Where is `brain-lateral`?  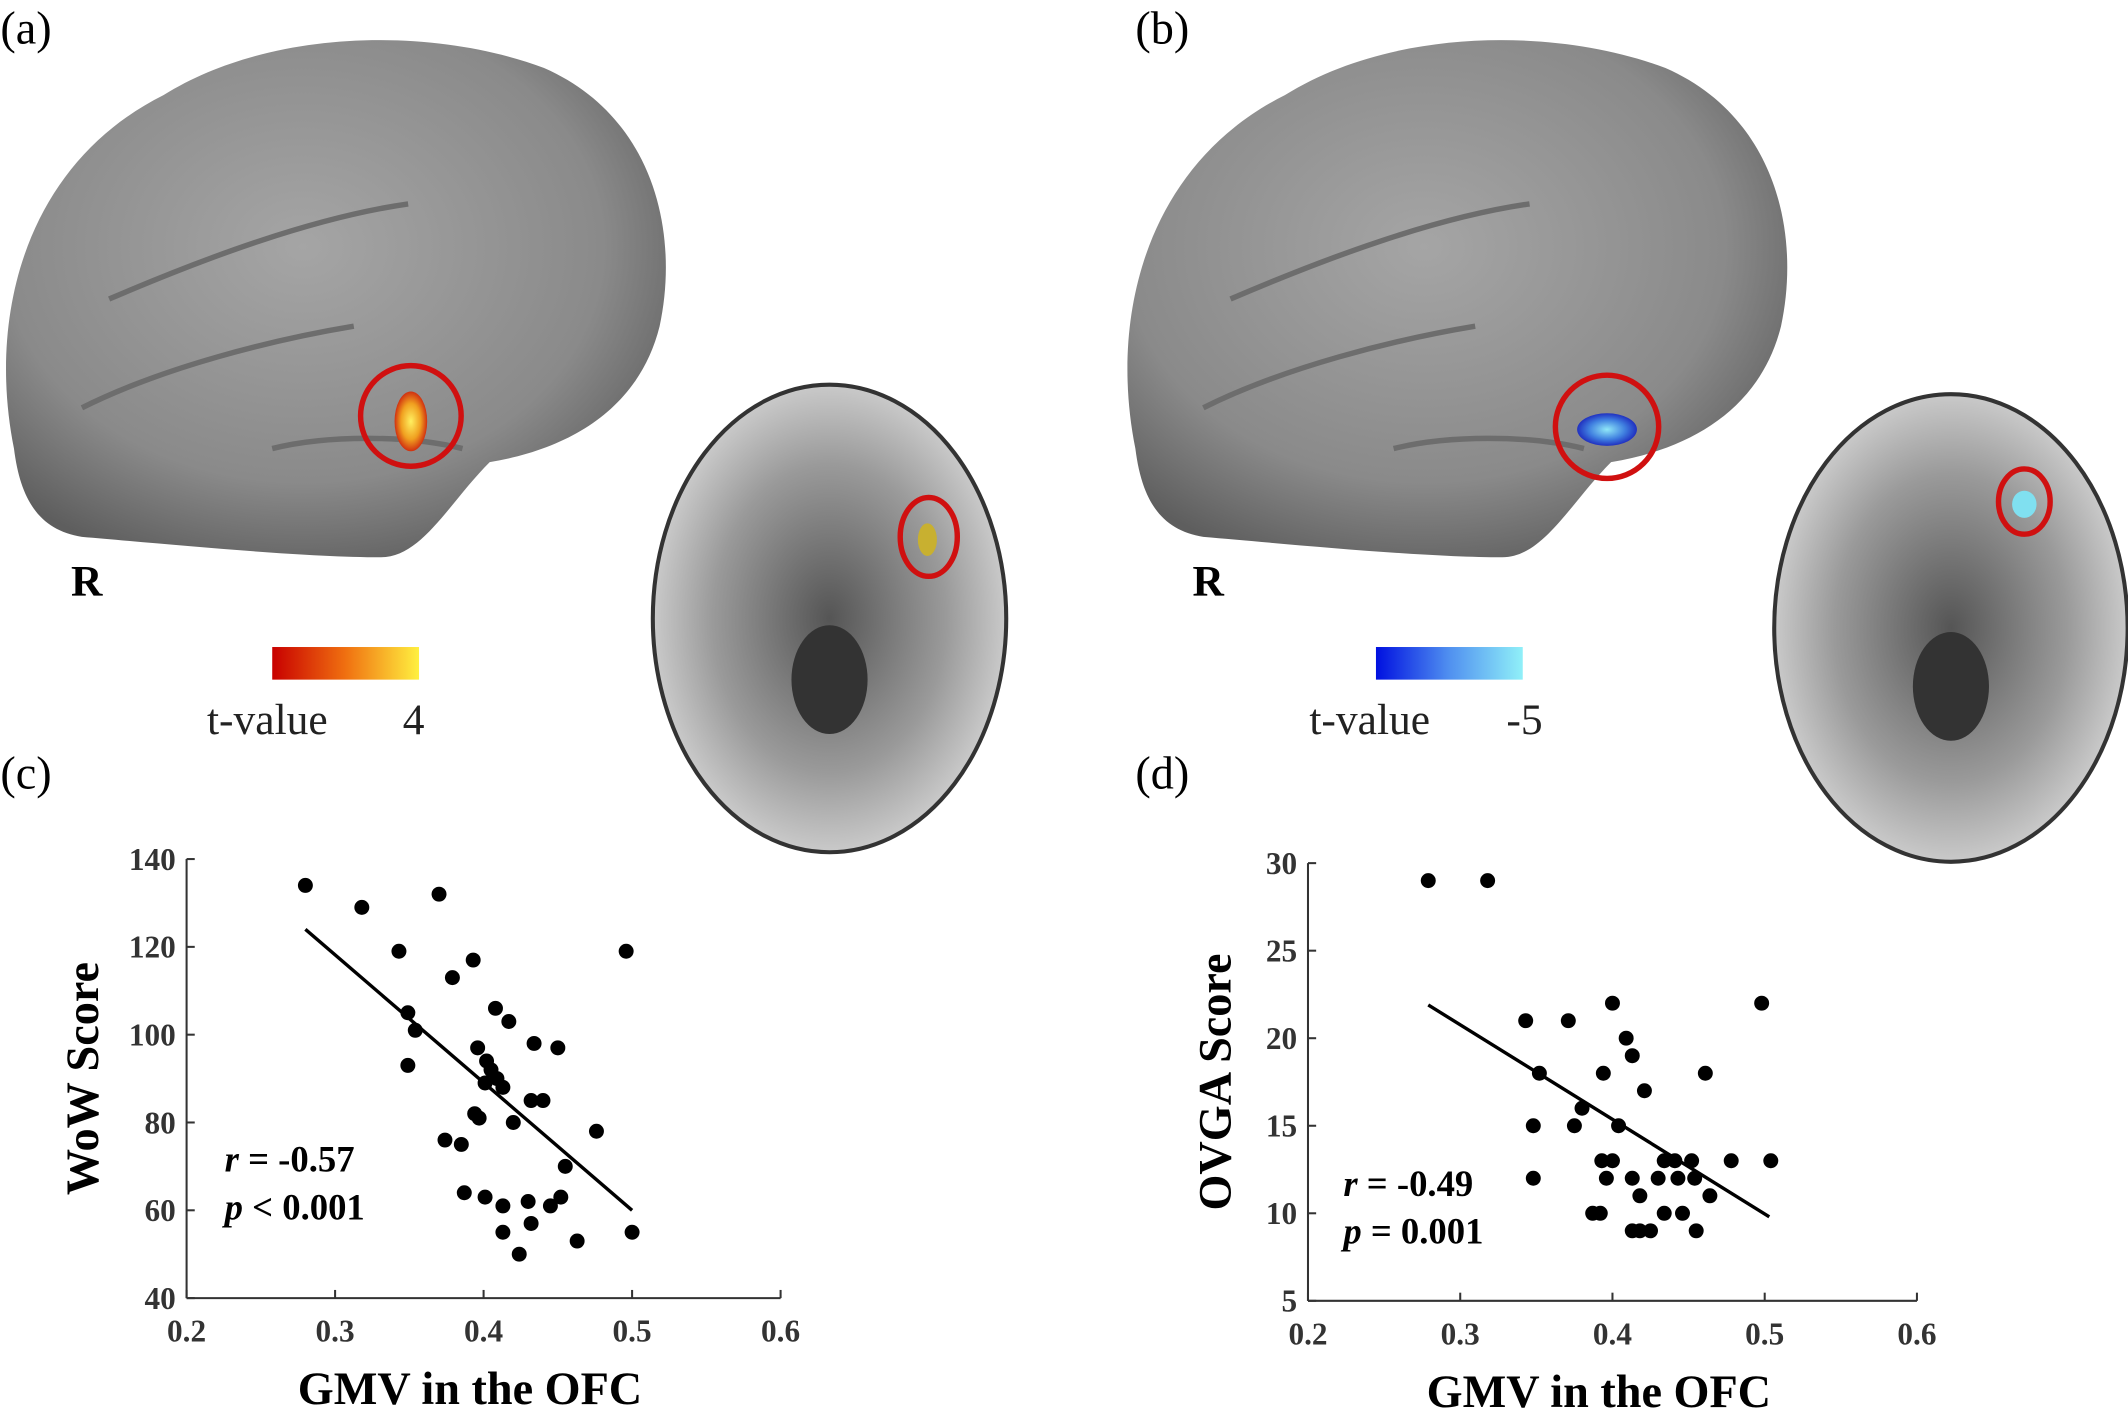 brain-lateral is located at coordinates (336, 299).